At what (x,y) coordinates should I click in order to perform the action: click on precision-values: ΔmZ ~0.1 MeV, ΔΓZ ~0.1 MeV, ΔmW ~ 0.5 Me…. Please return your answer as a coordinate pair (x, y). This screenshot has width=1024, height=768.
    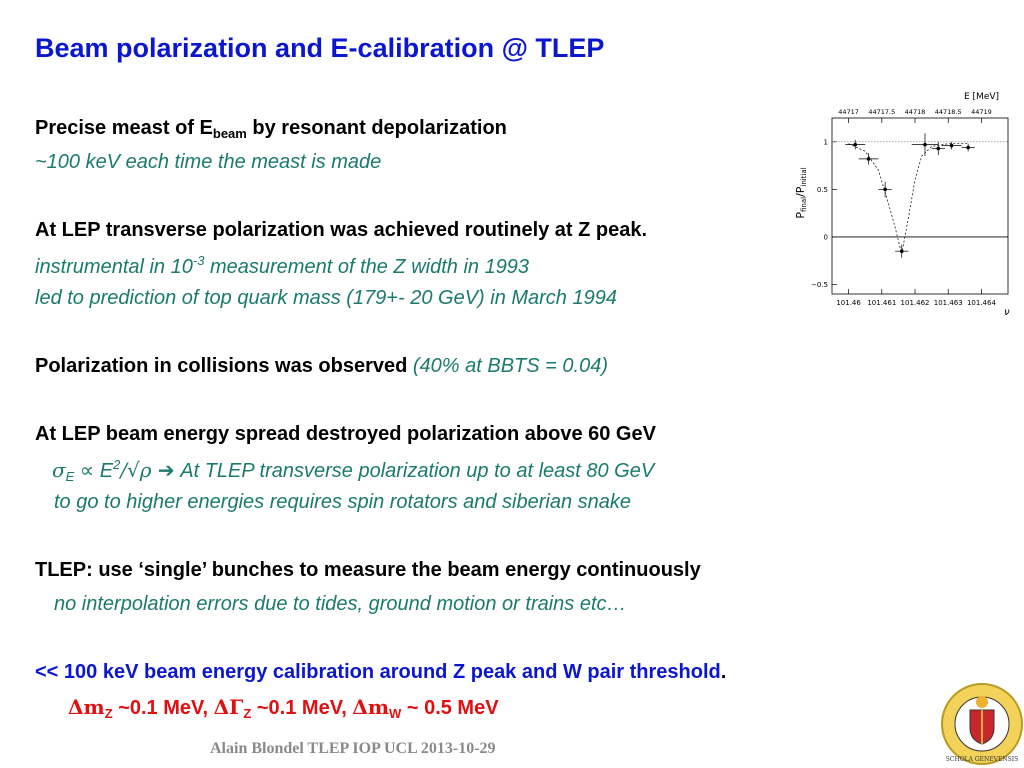
    Looking at the image, I should click on (283, 708).